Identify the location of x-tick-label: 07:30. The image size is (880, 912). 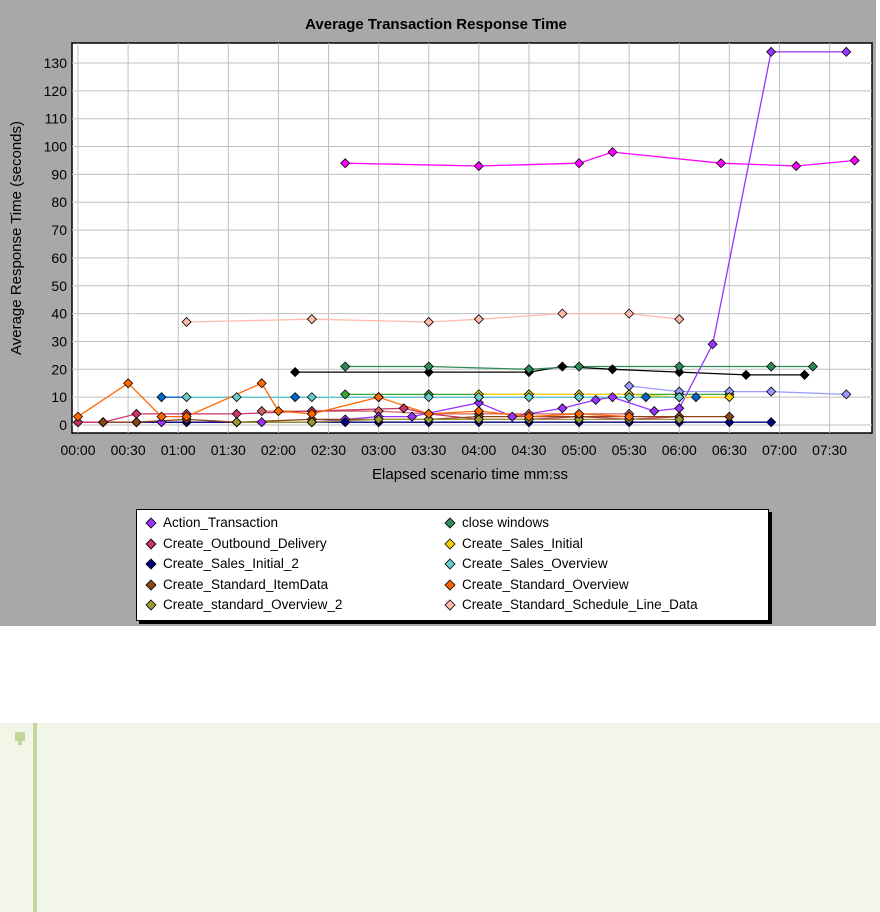
(829, 450).